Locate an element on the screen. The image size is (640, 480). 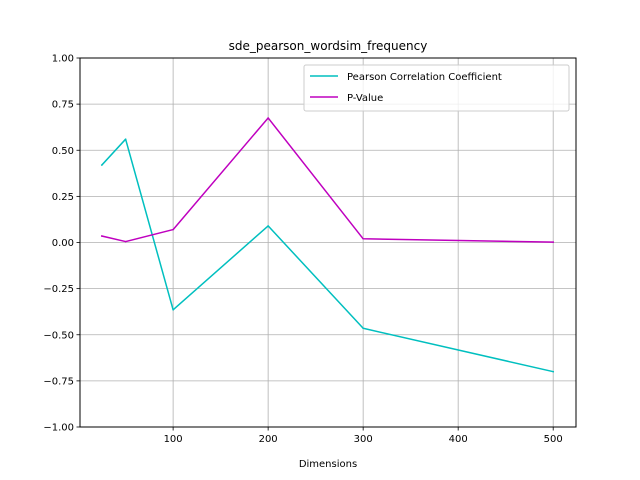
legend-label-p-value: P-Value is located at coordinates (365, 98).